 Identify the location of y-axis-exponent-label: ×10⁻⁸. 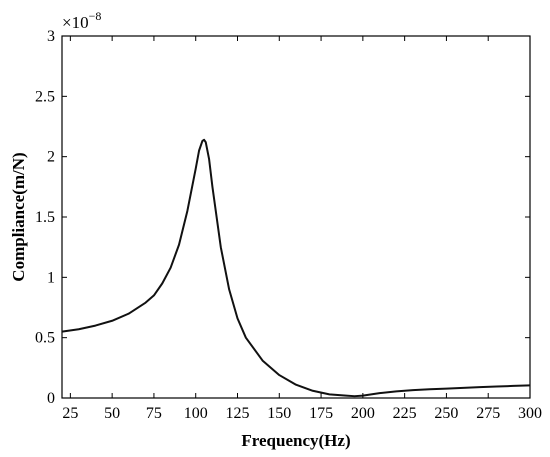
(81, 20).